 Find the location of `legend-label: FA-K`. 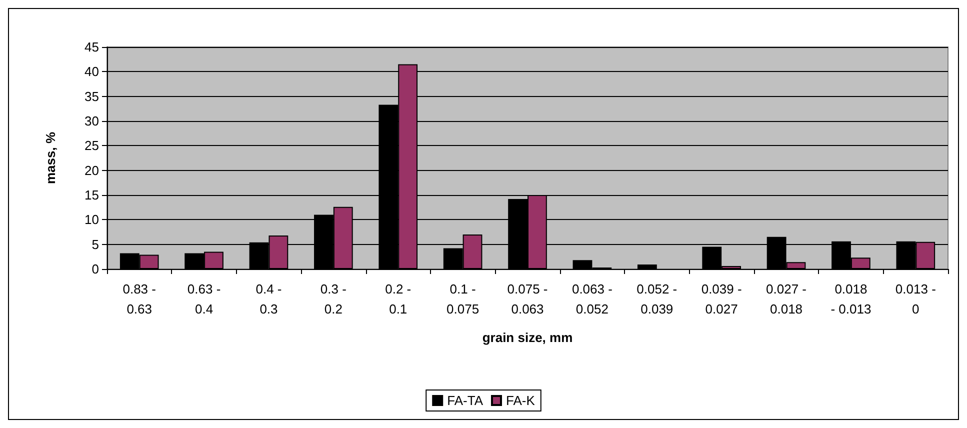

legend-label: FA-K is located at coordinates (521, 400).